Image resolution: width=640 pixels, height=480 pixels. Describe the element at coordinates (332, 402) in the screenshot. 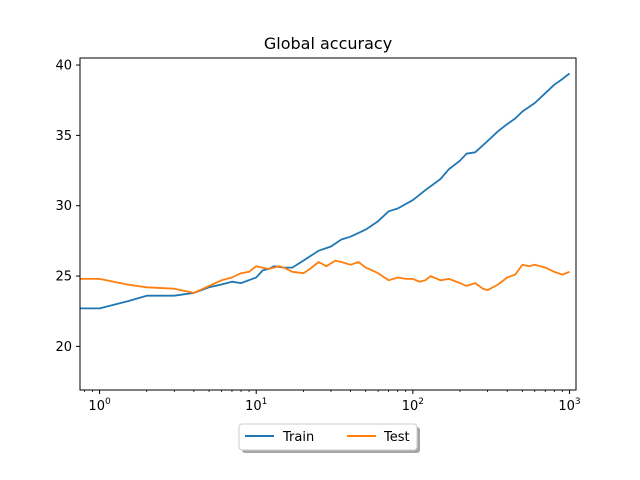

I see `x-axis: 10⁰ 10¹ 10² 10³` at that location.